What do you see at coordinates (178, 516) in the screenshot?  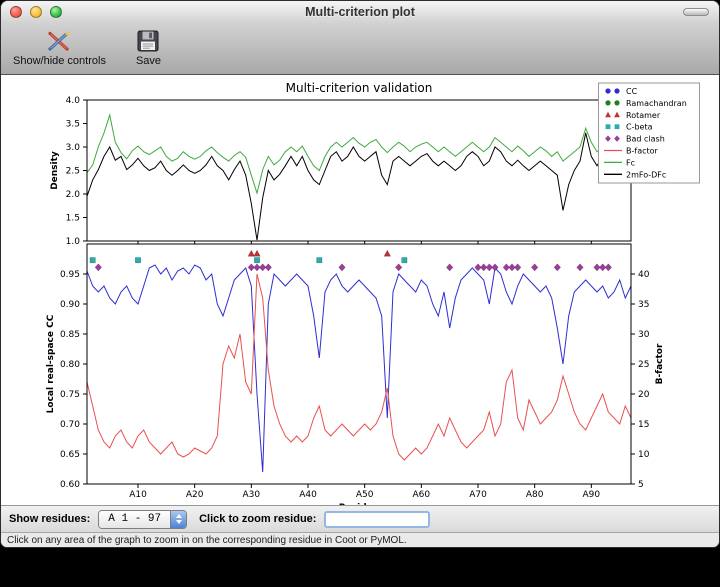 I see `stepper-up-icon` at bounding box center [178, 516].